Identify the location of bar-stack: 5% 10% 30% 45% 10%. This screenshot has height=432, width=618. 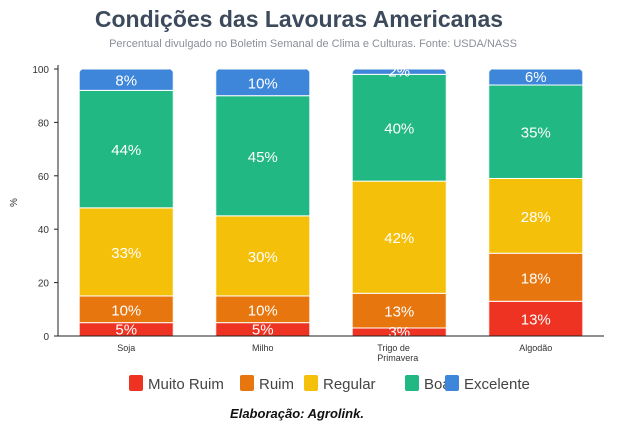
(262, 203).